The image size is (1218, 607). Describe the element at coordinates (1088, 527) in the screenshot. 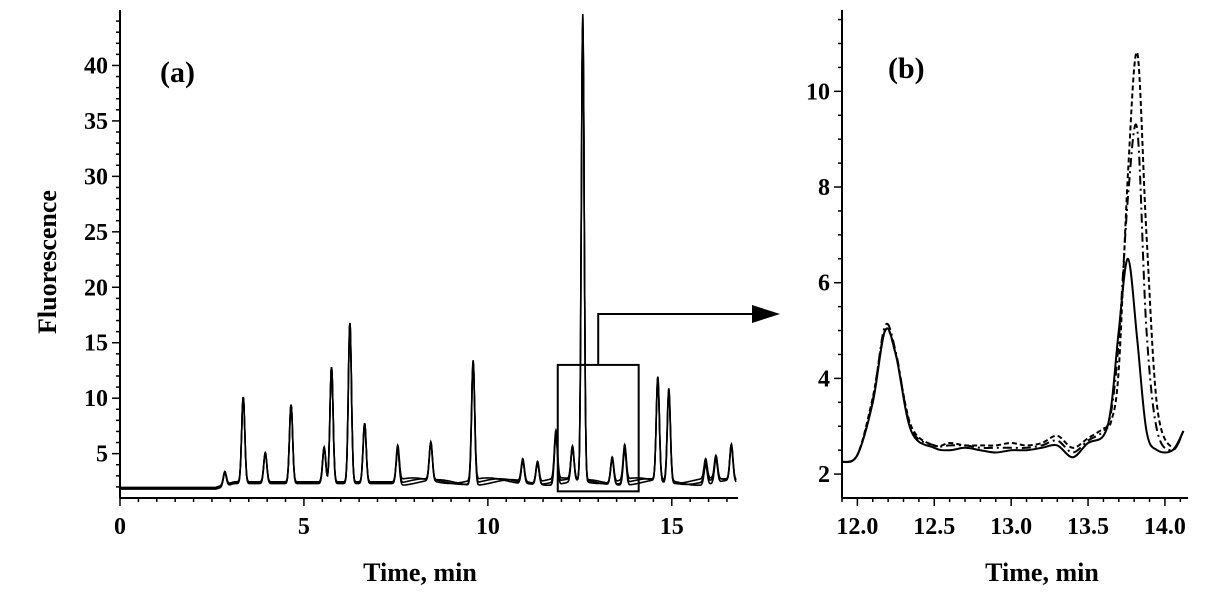

I see `panel-b-x-tick-label: 13.5` at that location.